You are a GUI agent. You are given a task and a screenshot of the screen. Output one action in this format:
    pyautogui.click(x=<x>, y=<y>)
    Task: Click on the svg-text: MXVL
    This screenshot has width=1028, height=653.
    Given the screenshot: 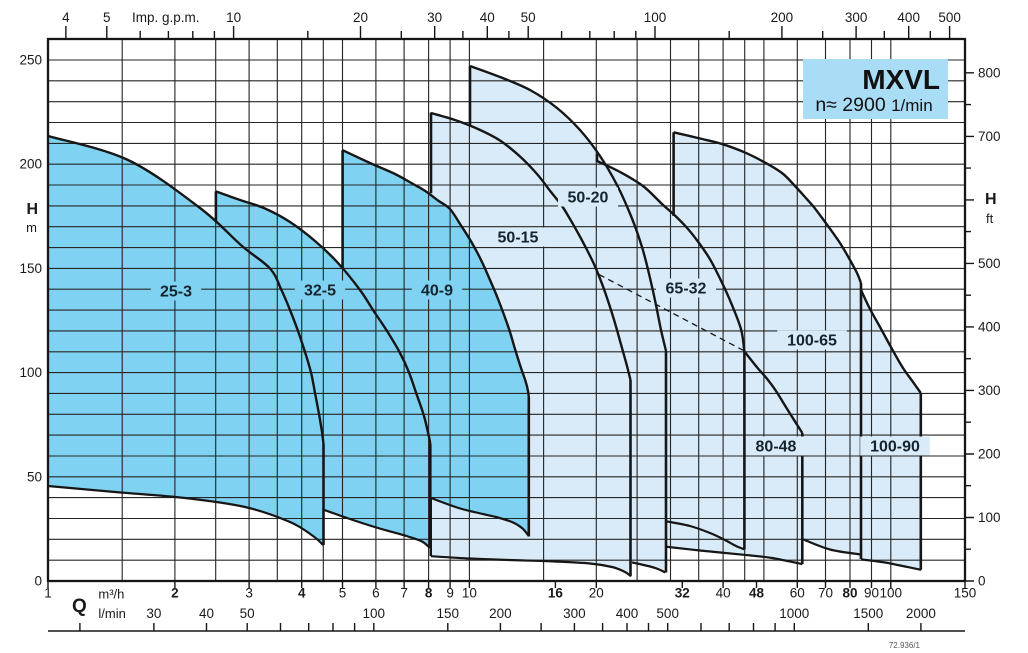 What is the action you would take?
    pyautogui.click(x=901, y=79)
    